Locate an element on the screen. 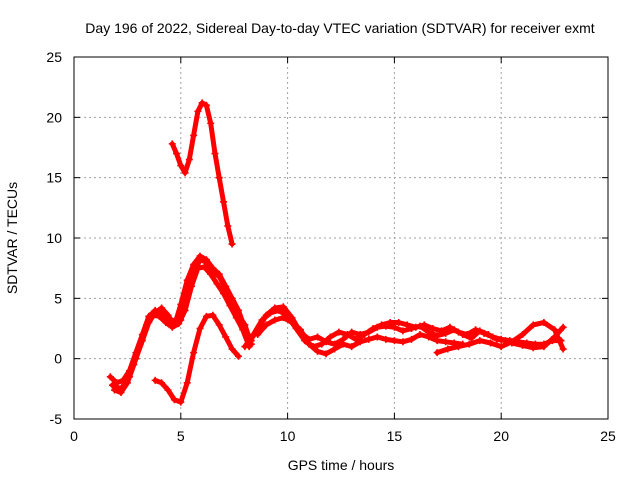 The height and width of the screenshot is (480, 640). y-tick-label: 5 is located at coordinates (58, 298).